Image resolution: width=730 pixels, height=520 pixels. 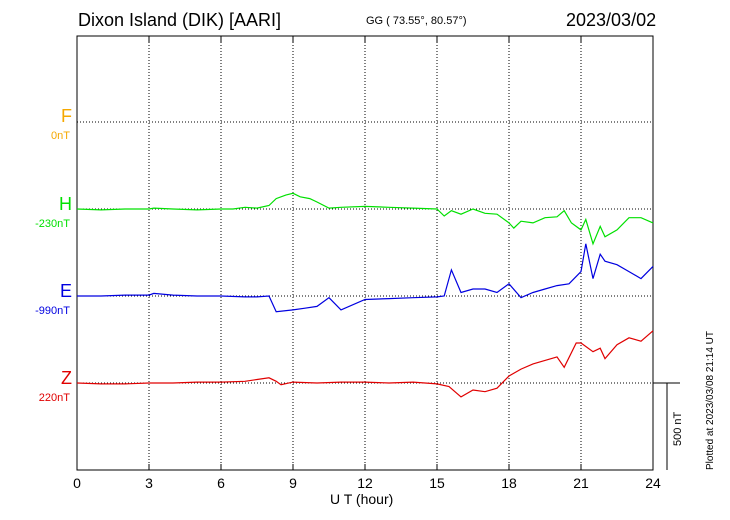 I want to click on component-e-baseline: -990nT, so click(x=52, y=311).